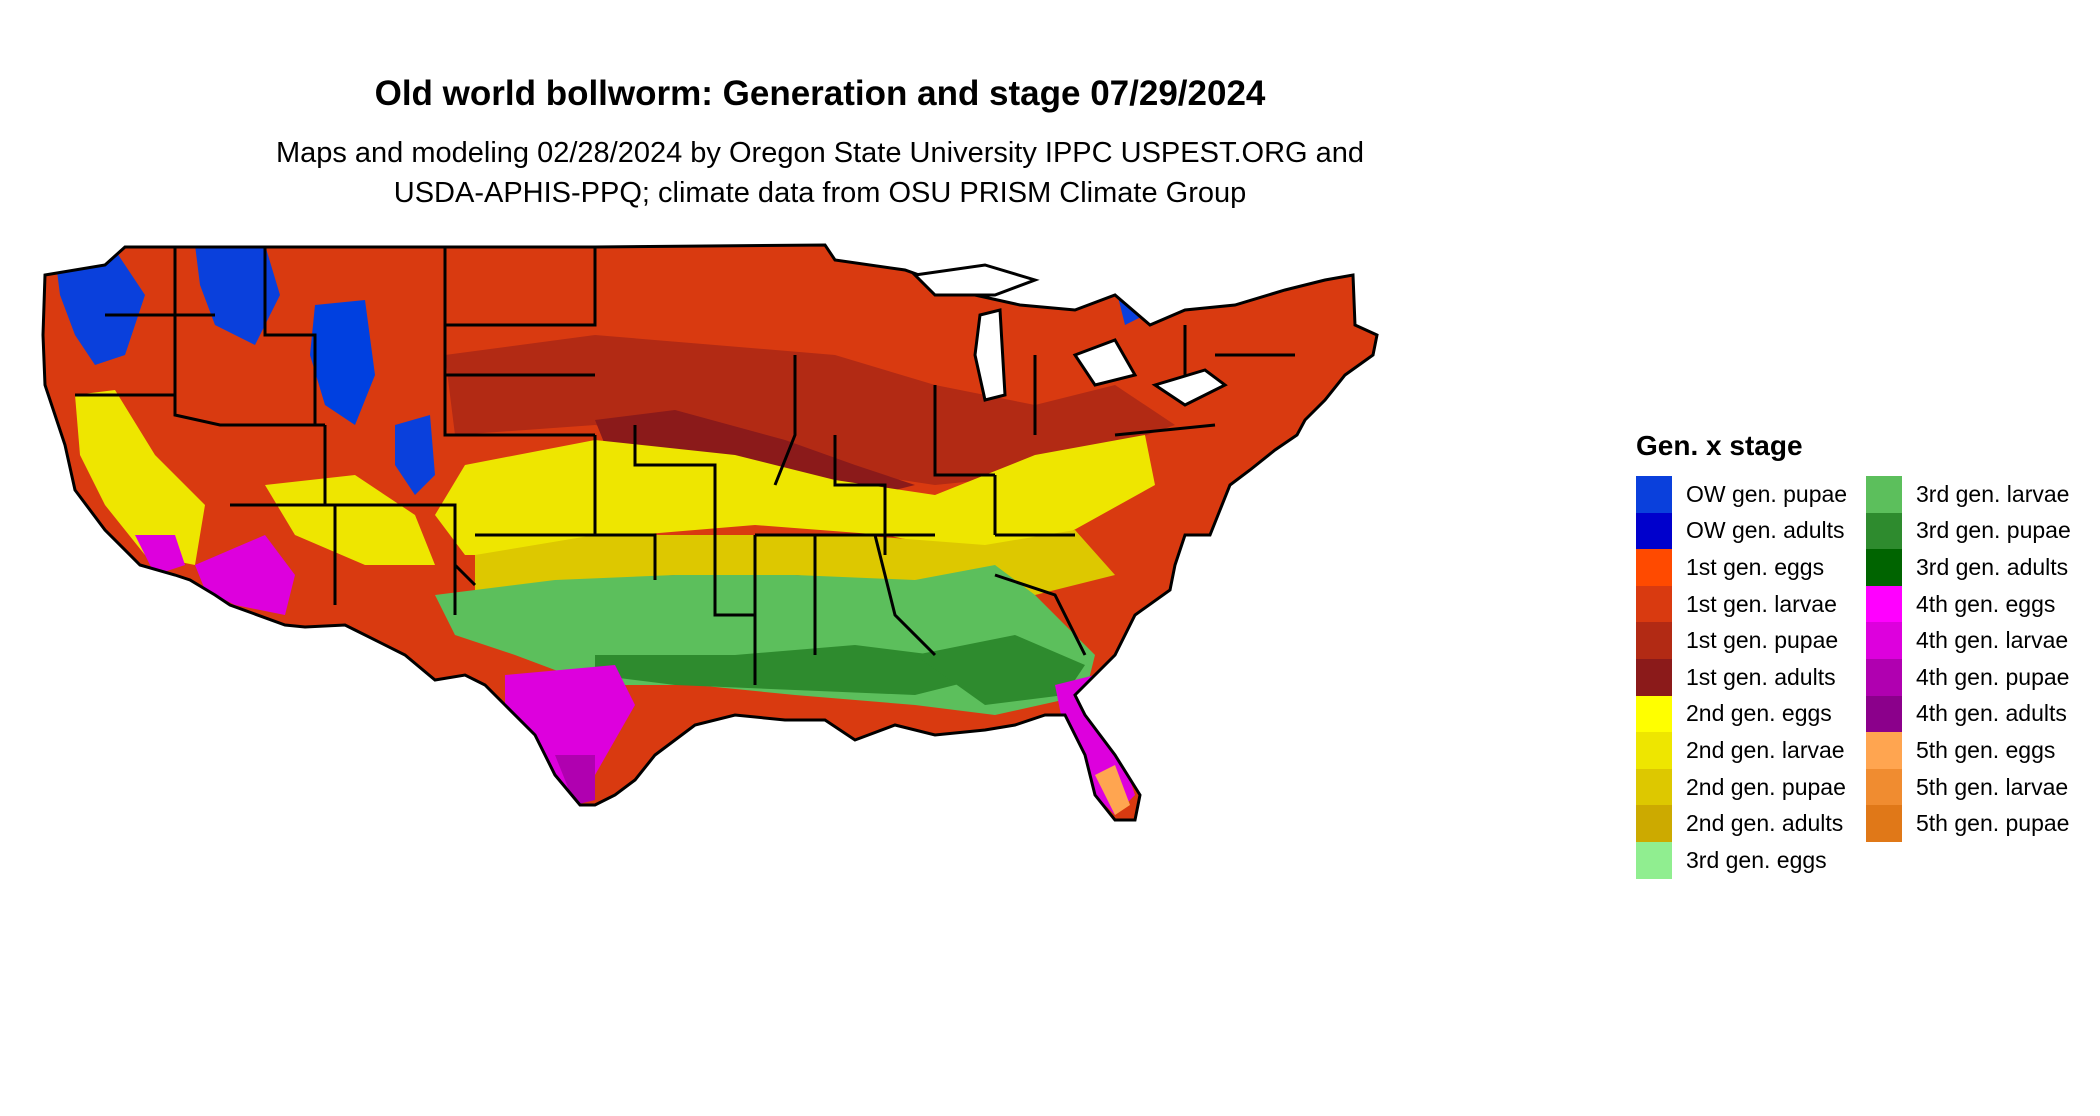  I want to click on legend-label: 3rd gen. larvae, so click(1993, 493).